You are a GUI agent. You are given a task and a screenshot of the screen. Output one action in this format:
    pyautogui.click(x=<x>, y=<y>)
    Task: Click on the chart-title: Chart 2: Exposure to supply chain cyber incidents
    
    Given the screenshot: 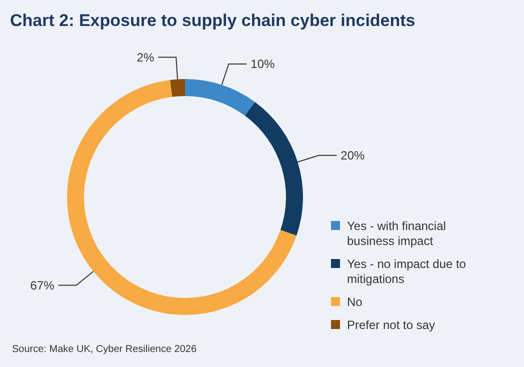 What is the action you would take?
    pyautogui.click(x=213, y=20)
    